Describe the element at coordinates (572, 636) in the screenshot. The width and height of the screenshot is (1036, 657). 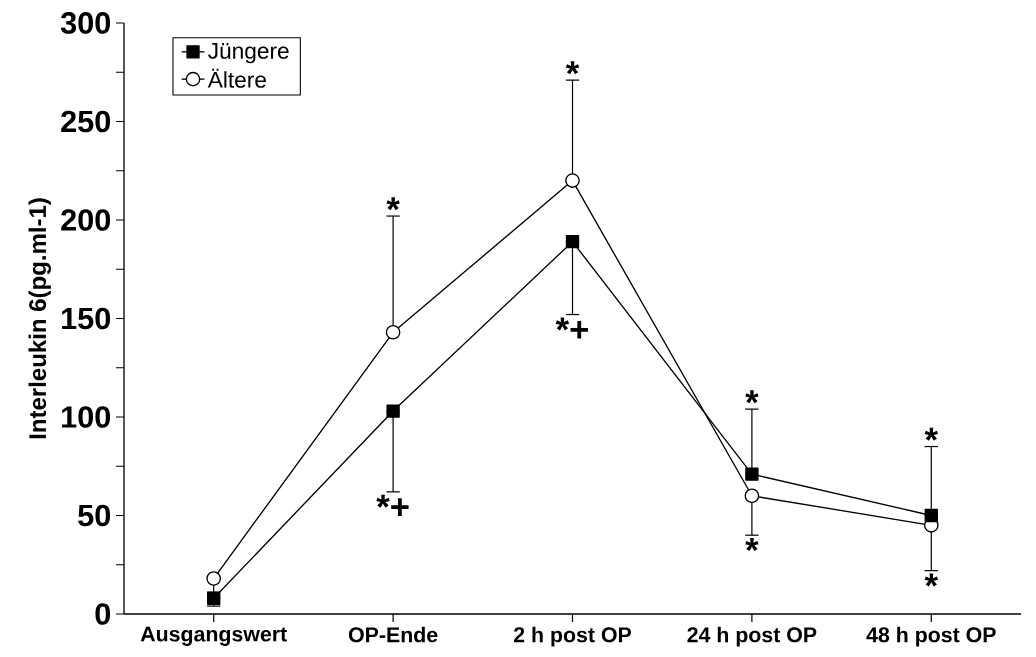
I see `x-tick-label: 2 h post OP` at that location.